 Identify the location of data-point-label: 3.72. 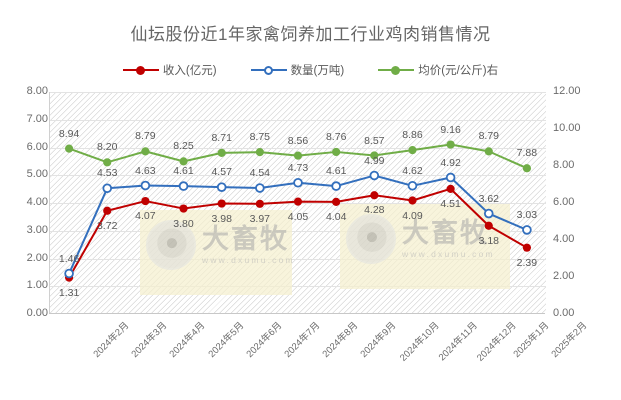
(107, 225).